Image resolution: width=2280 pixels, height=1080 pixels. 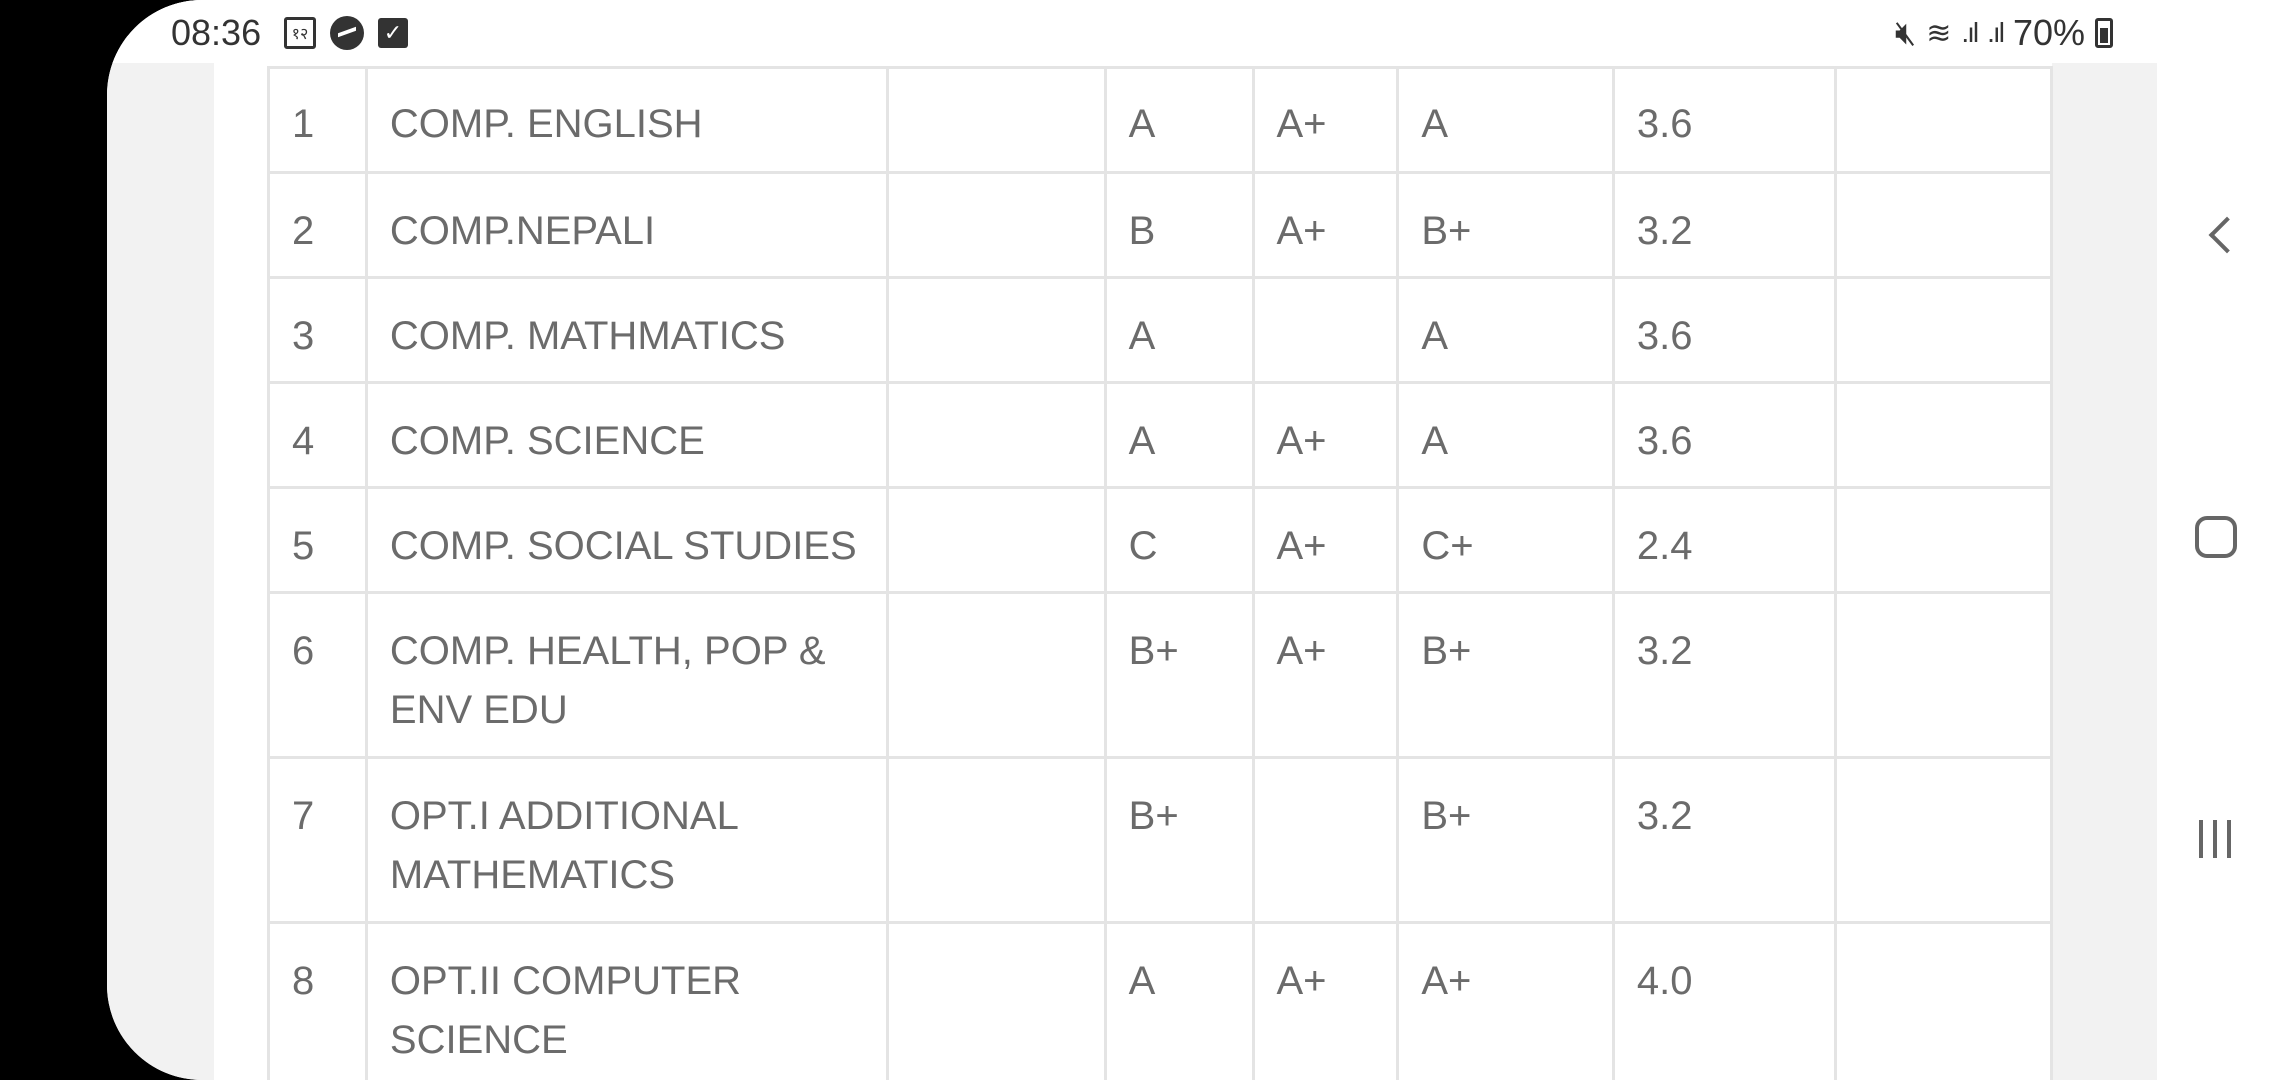 I want to click on grade-point-cell: 2.4, so click(x=1724, y=540).